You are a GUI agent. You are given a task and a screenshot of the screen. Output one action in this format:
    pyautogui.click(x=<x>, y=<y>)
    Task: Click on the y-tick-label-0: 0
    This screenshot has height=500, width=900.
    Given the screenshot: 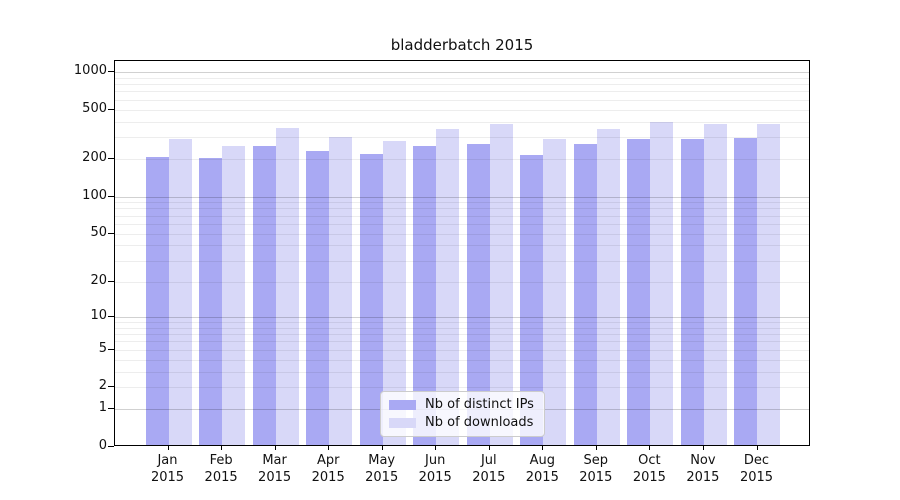 What is the action you would take?
    pyautogui.click(x=102, y=445)
    